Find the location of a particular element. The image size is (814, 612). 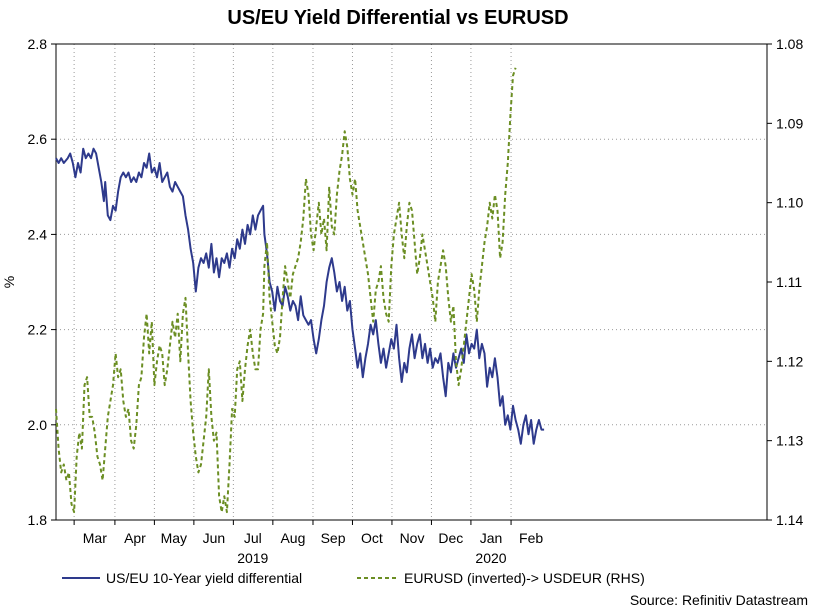

y-tick-label-right: 1.11 is located at coordinates (789, 282).